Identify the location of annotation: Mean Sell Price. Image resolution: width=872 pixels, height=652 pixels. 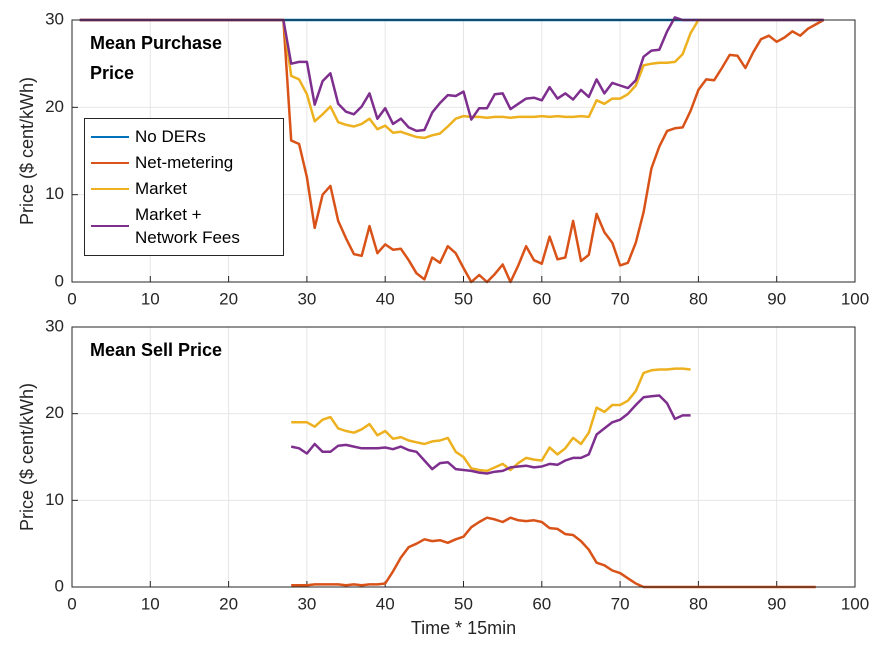
(156, 350).